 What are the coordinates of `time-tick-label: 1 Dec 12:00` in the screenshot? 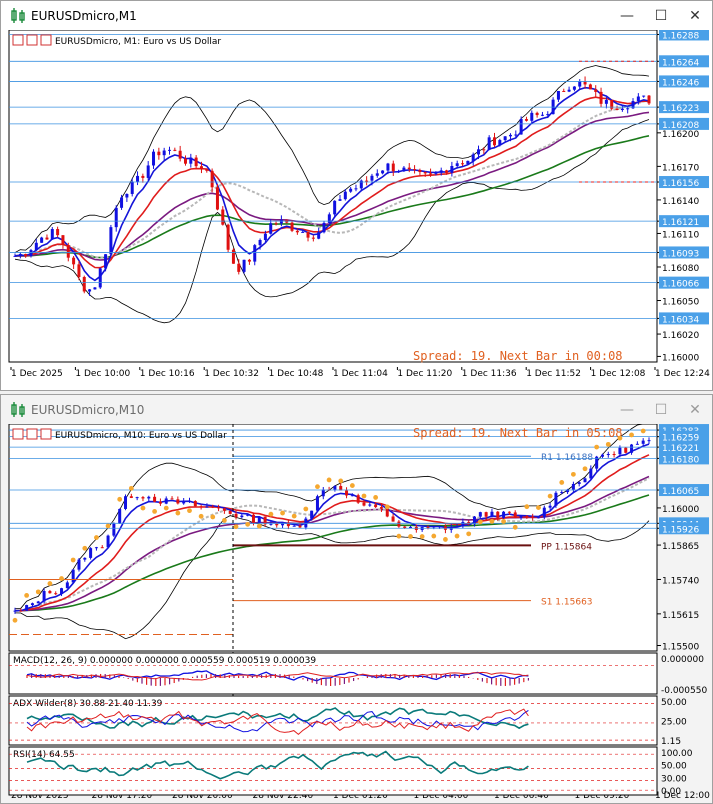 It's located at (682, 796).